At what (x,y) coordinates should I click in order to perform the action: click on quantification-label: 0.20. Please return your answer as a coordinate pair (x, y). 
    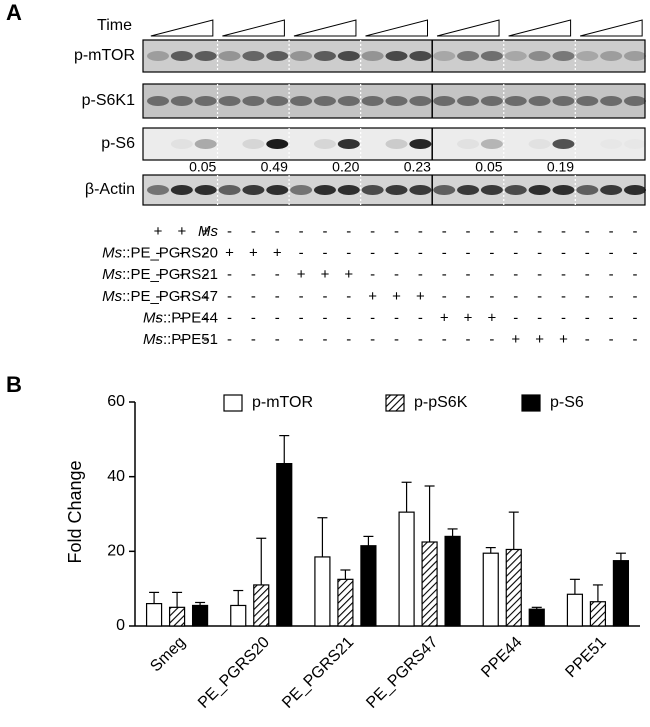
    Looking at the image, I should click on (345, 167).